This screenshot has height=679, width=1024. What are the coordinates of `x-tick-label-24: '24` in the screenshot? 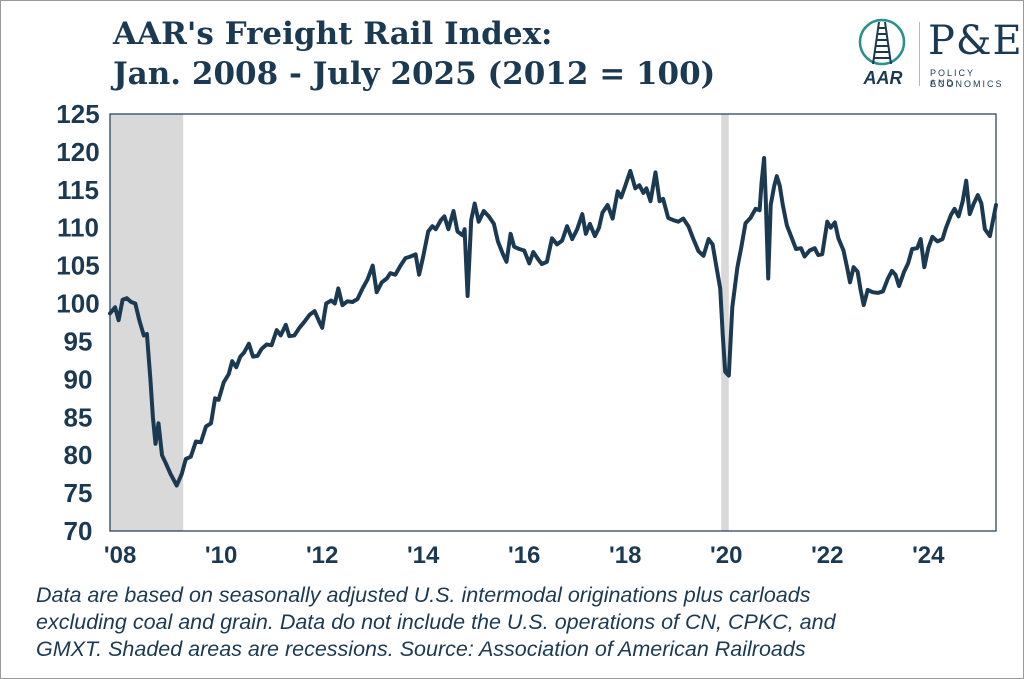 It's located at (928, 555).